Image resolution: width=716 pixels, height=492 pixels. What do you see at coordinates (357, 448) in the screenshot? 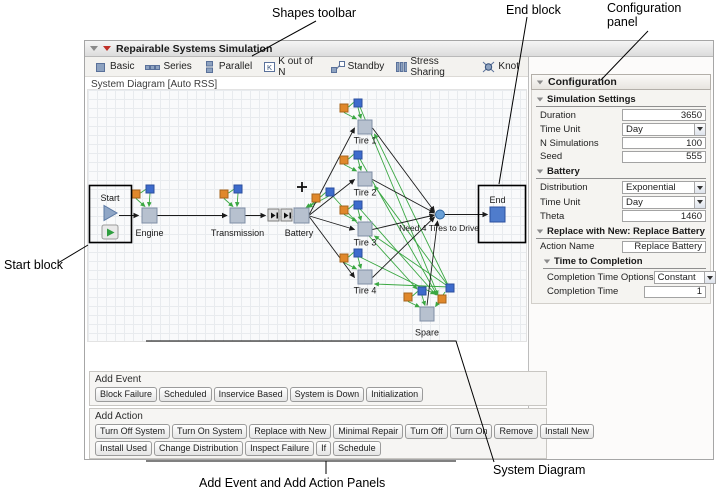
I see `schedule-button: Schedule` at bounding box center [357, 448].